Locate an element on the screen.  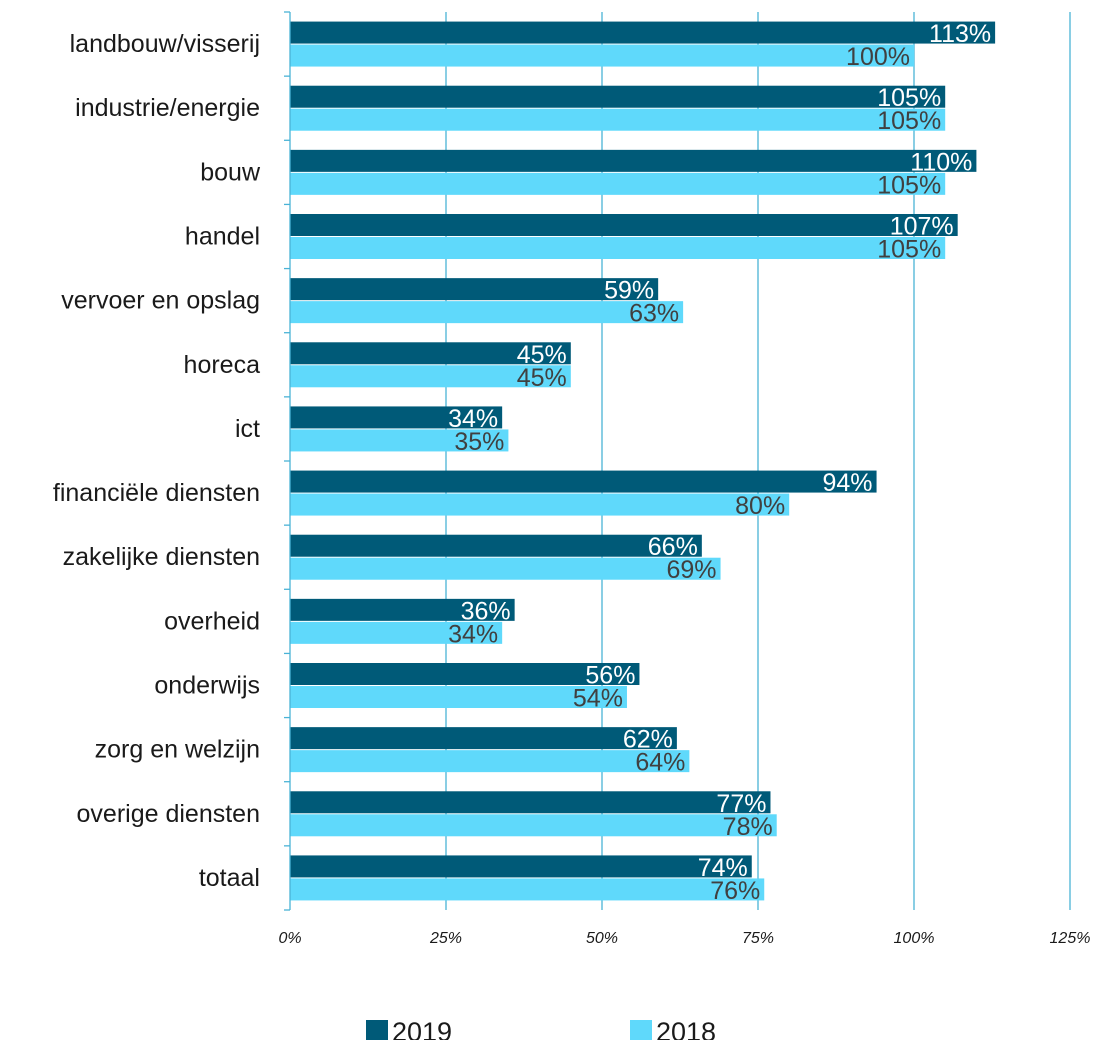
legend-label-2018: 2018 is located at coordinates (686, 1028).